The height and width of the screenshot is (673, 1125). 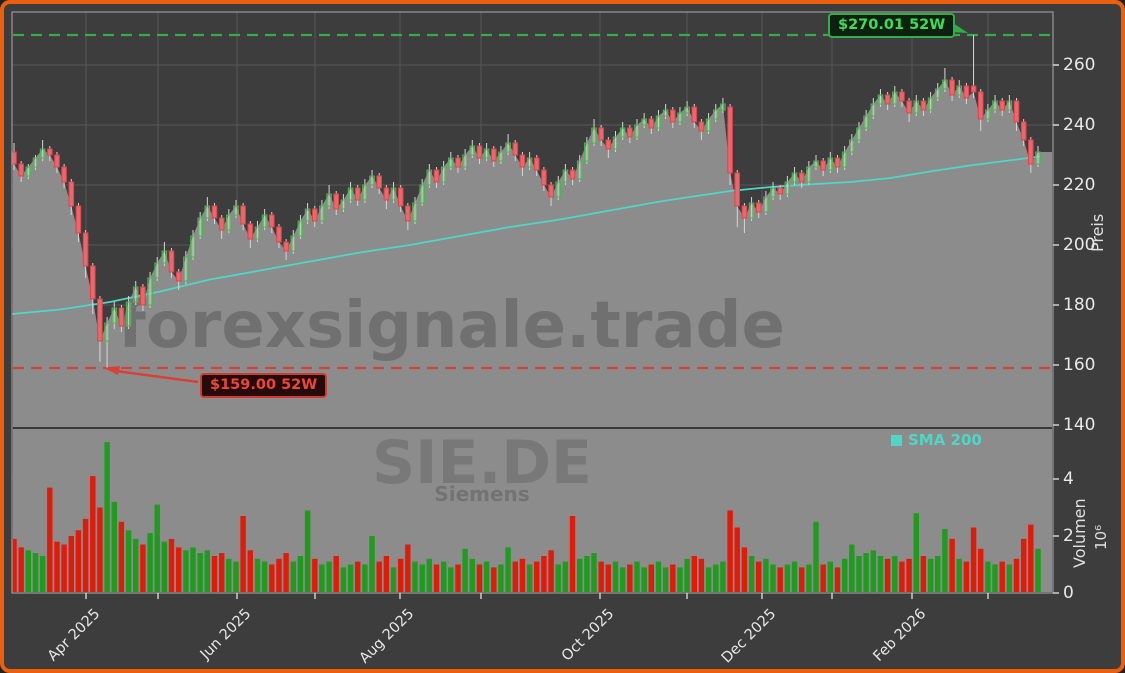 I want to click on high-52w-annotation: $270.01 52W, so click(x=892, y=25).